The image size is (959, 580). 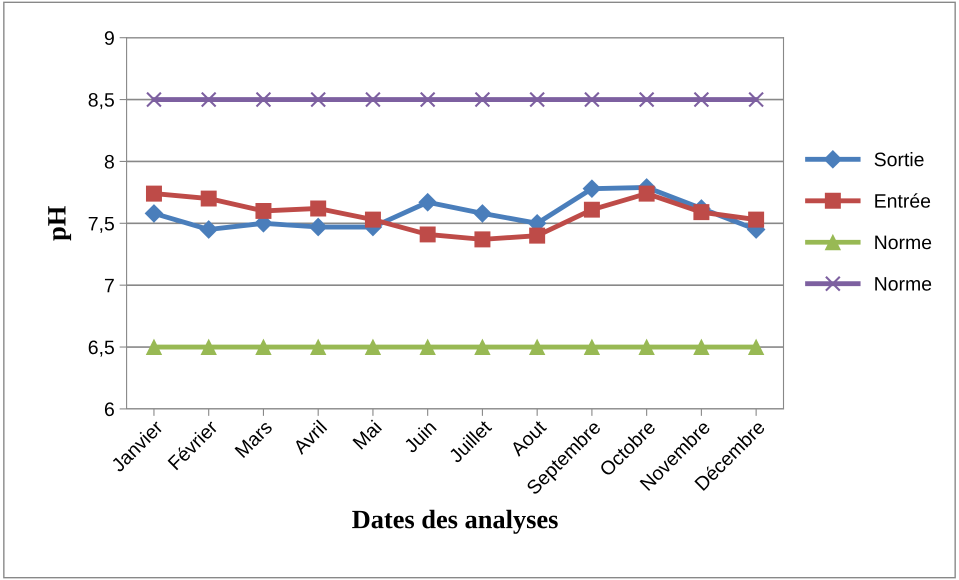 I want to click on y-tick-label: 8, so click(x=109, y=161).